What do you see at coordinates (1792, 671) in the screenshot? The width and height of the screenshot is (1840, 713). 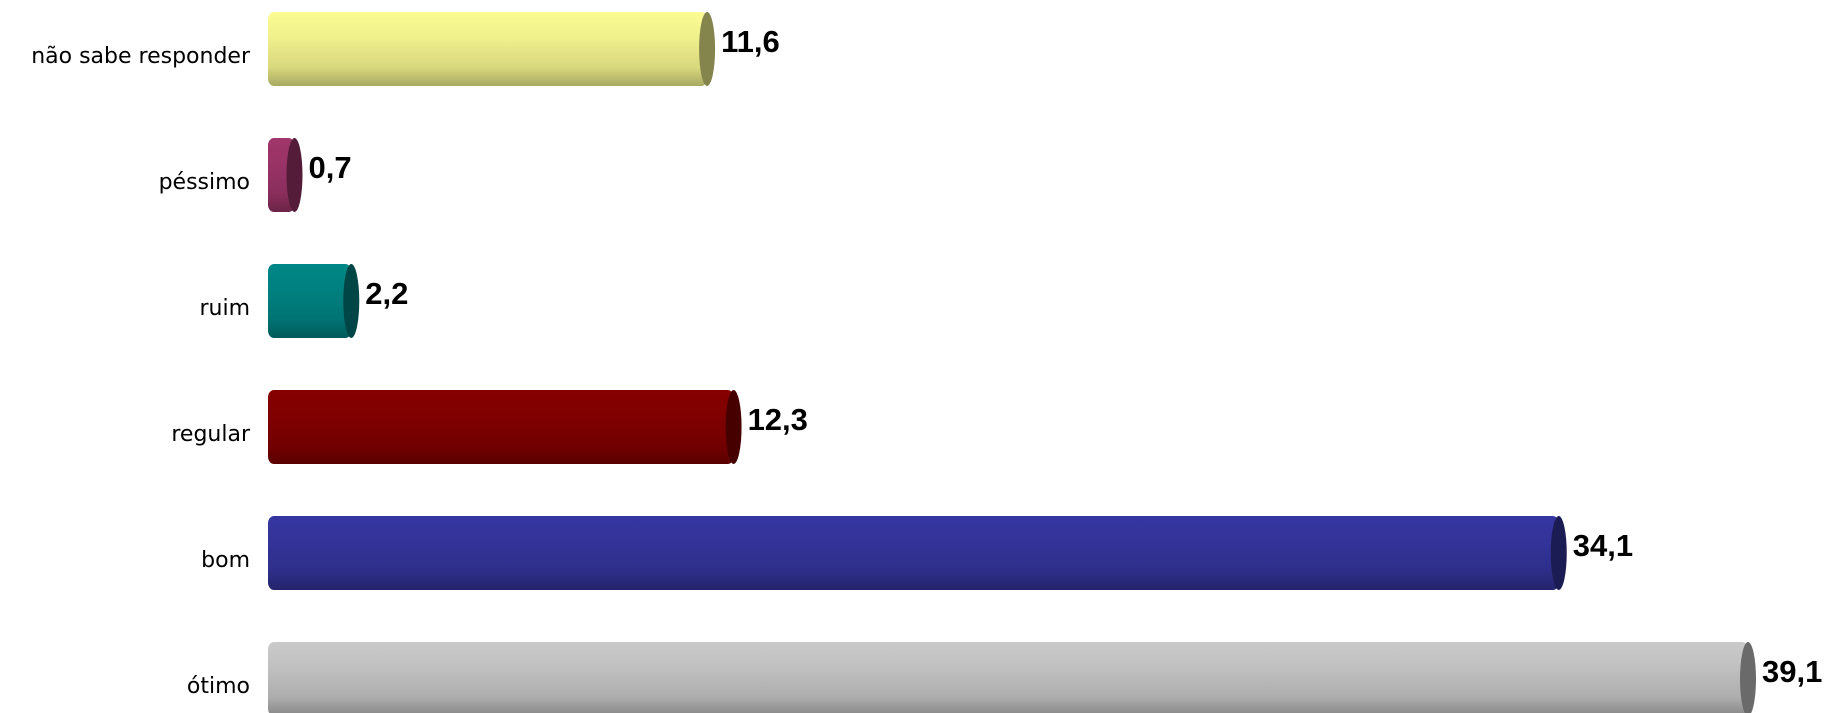 I see `value-label: 39,1` at bounding box center [1792, 671].